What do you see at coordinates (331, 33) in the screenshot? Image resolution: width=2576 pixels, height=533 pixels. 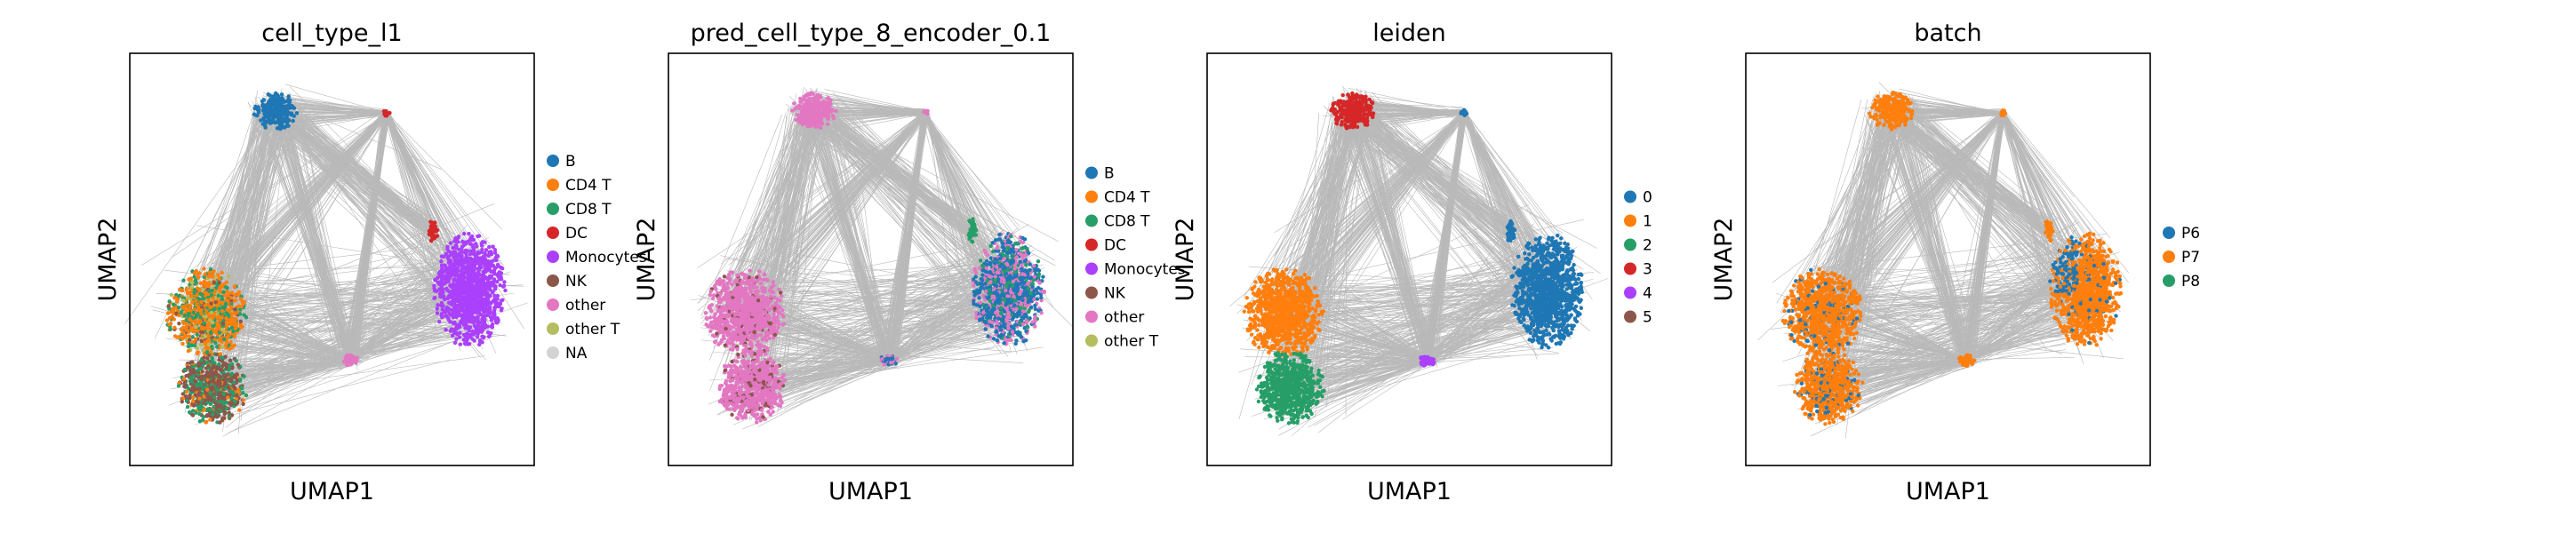 I see `panel-title: cell_type_l1` at bounding box center [331, 33].